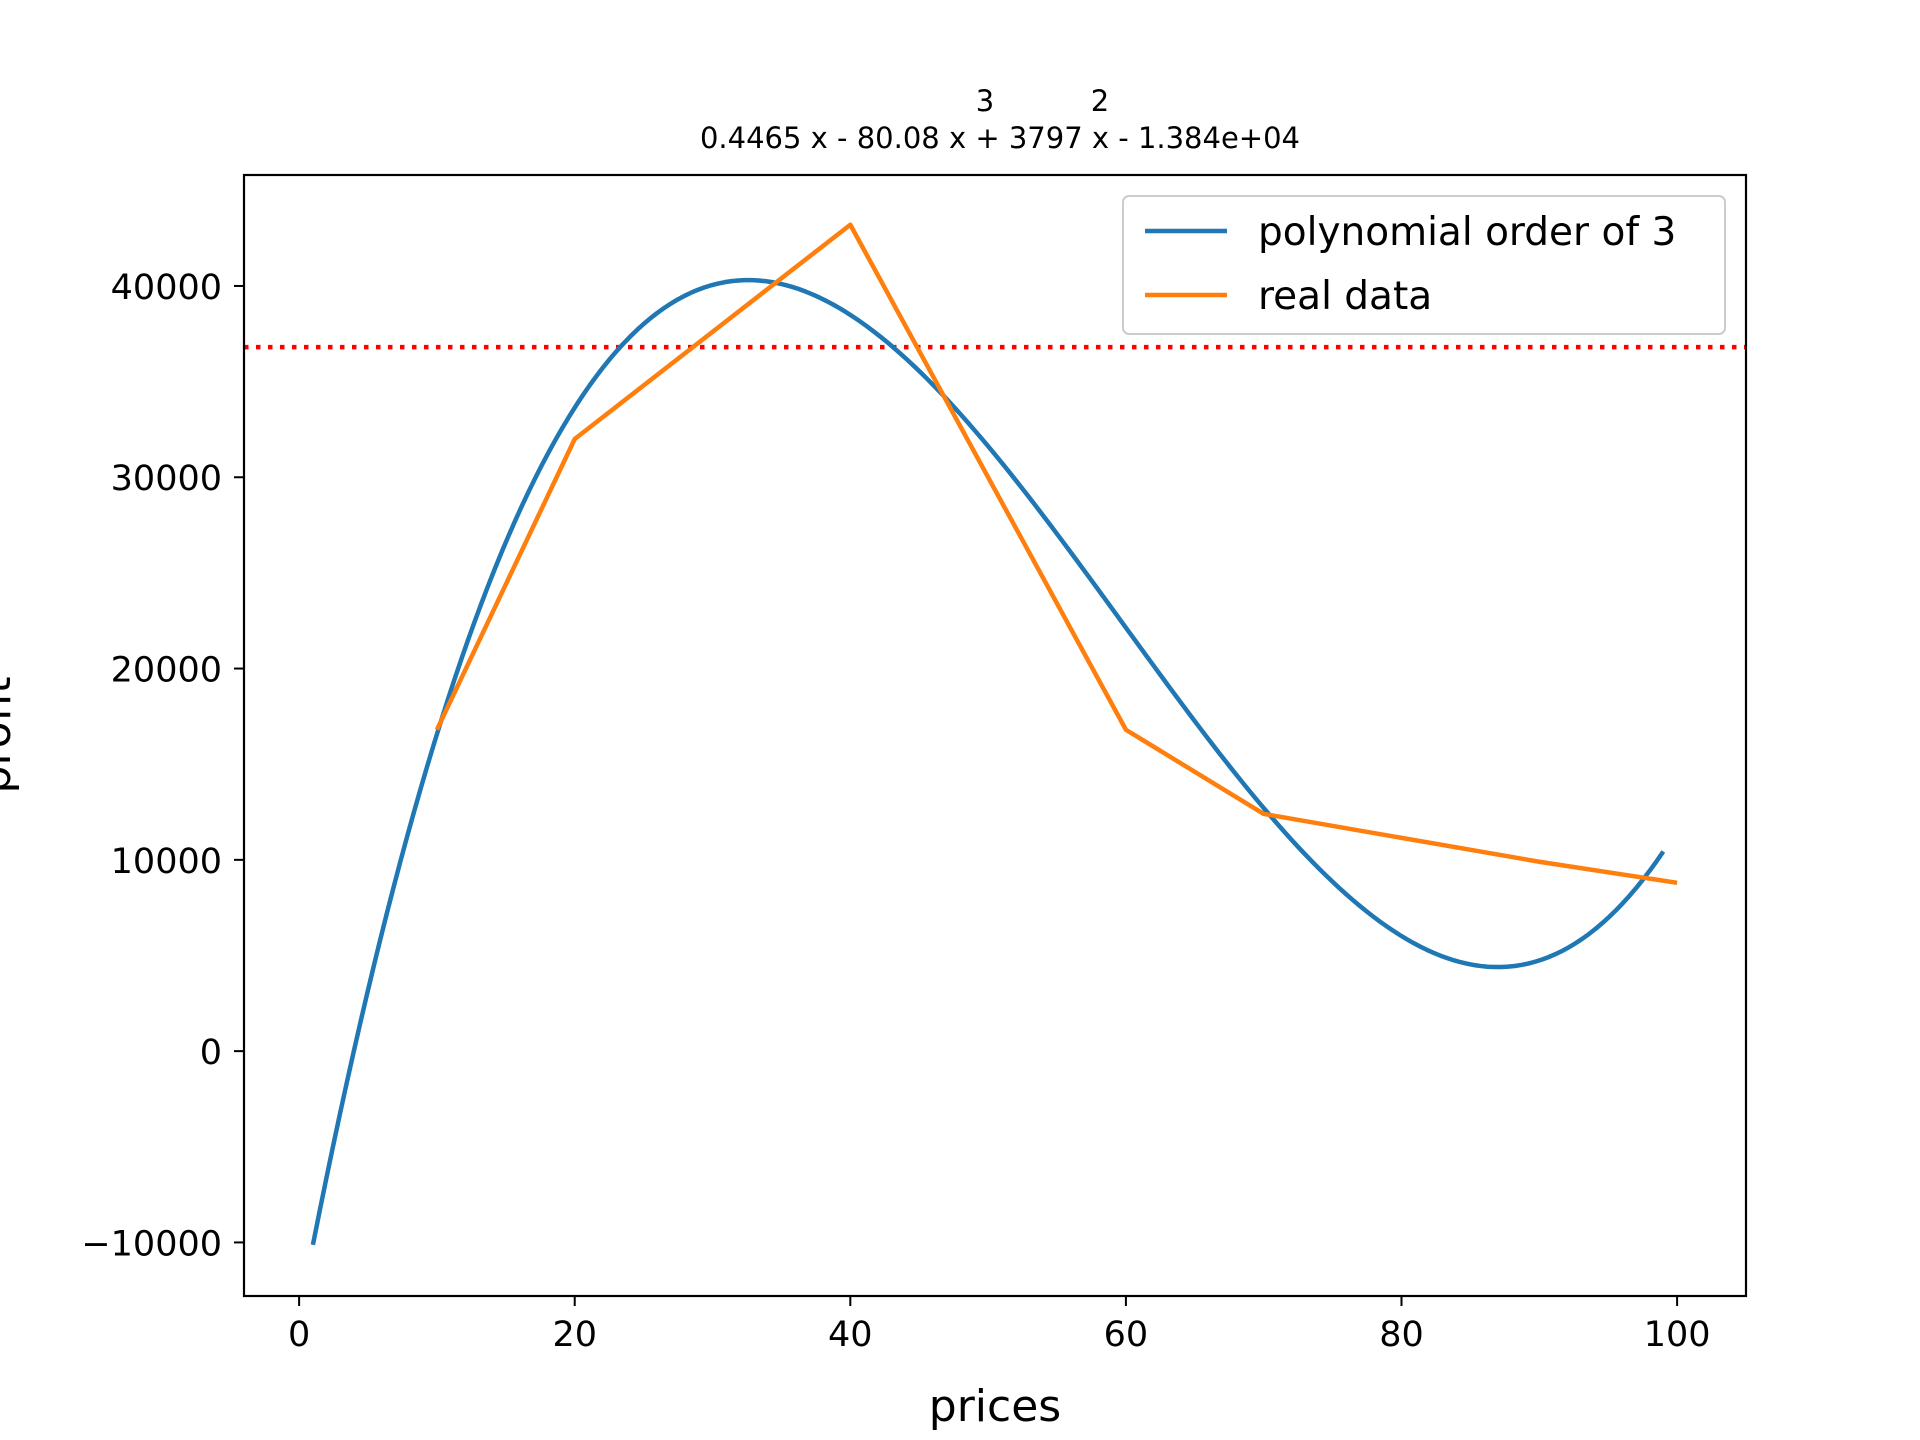 The image size is (1920, 1440). I want to click on y-tick-label: 0, so click(211, 1053).